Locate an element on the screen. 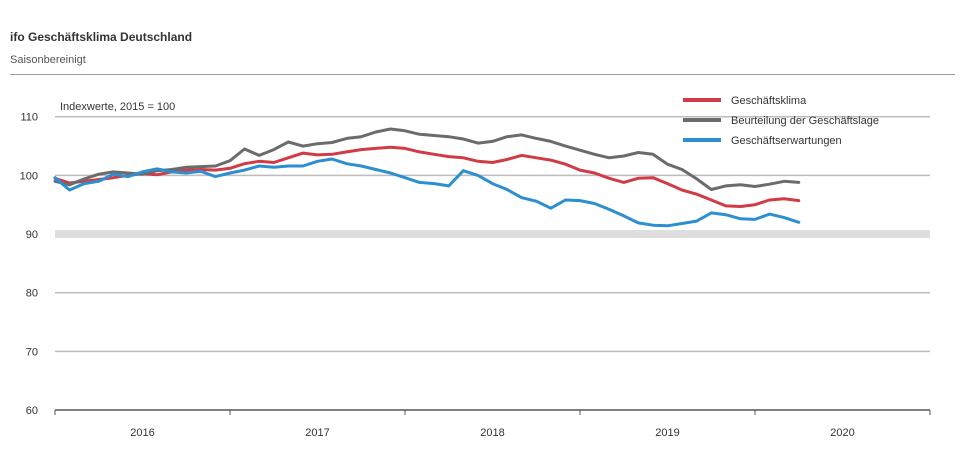 The width and height of the screenshot is (960, 460). y-tick-label-100: 100 is located at coordinates (29, 176).